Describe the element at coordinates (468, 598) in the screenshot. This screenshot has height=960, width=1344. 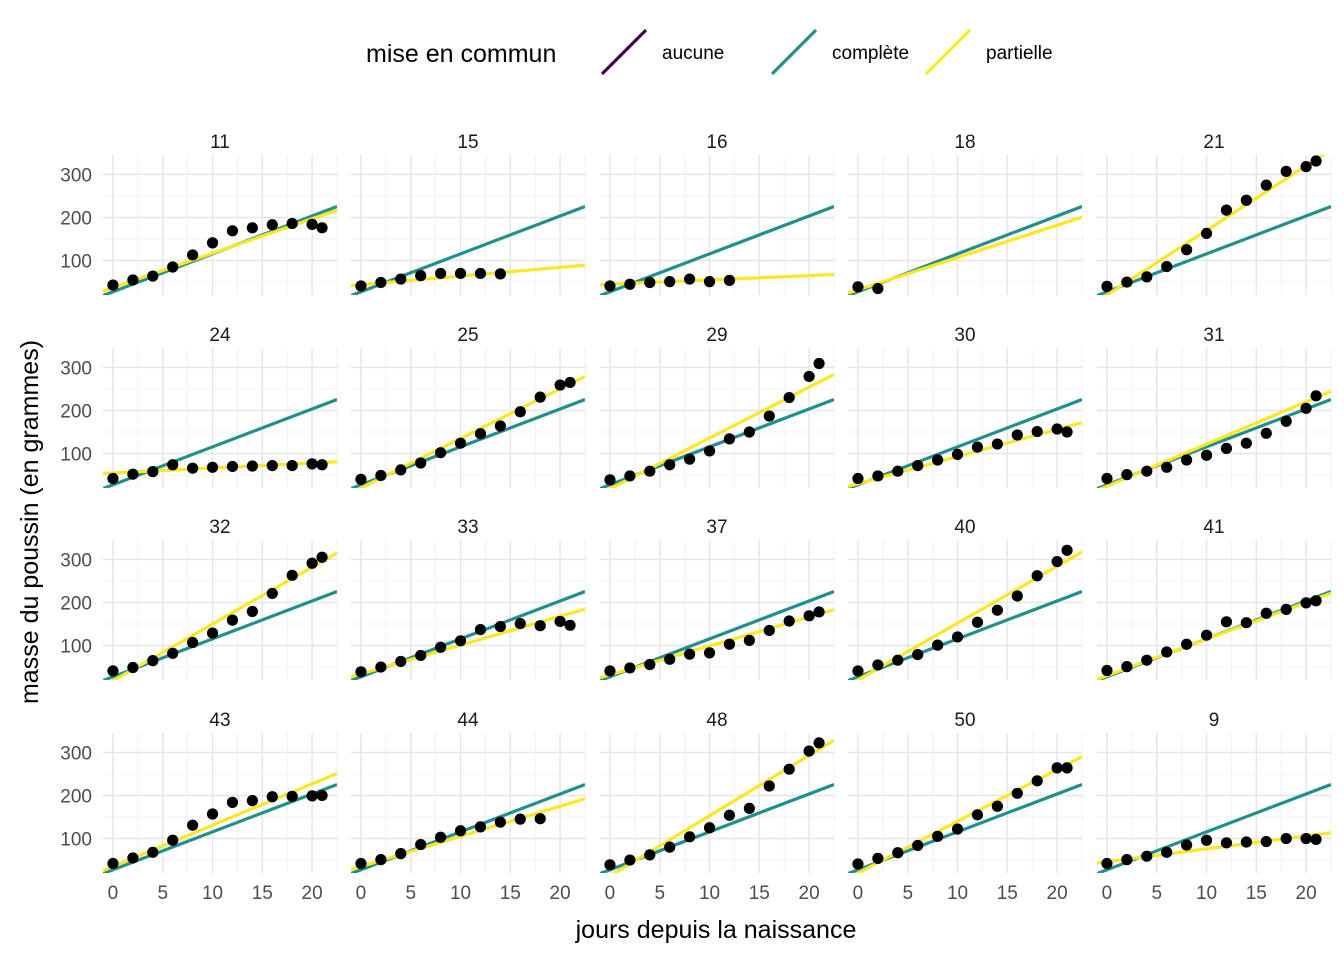
I see `facet-33: 33` at that location.